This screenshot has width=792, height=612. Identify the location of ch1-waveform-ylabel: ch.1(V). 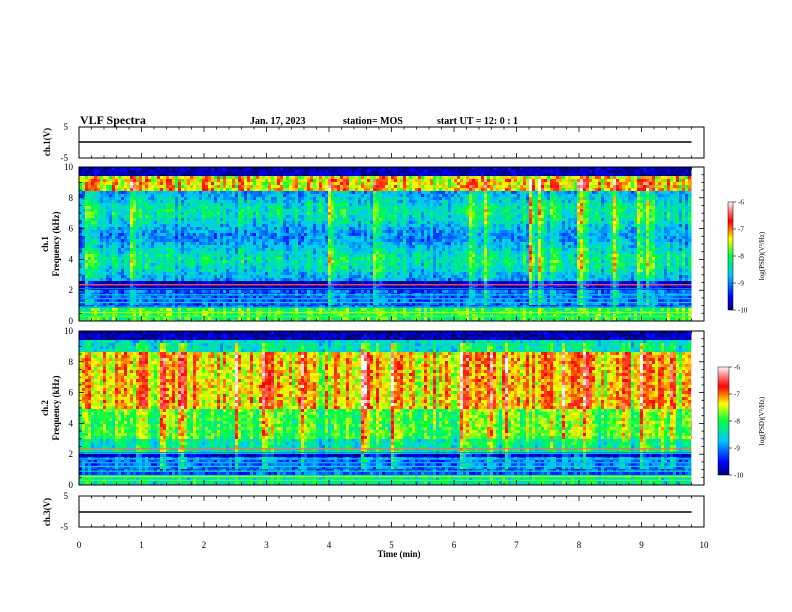
(47, 142).